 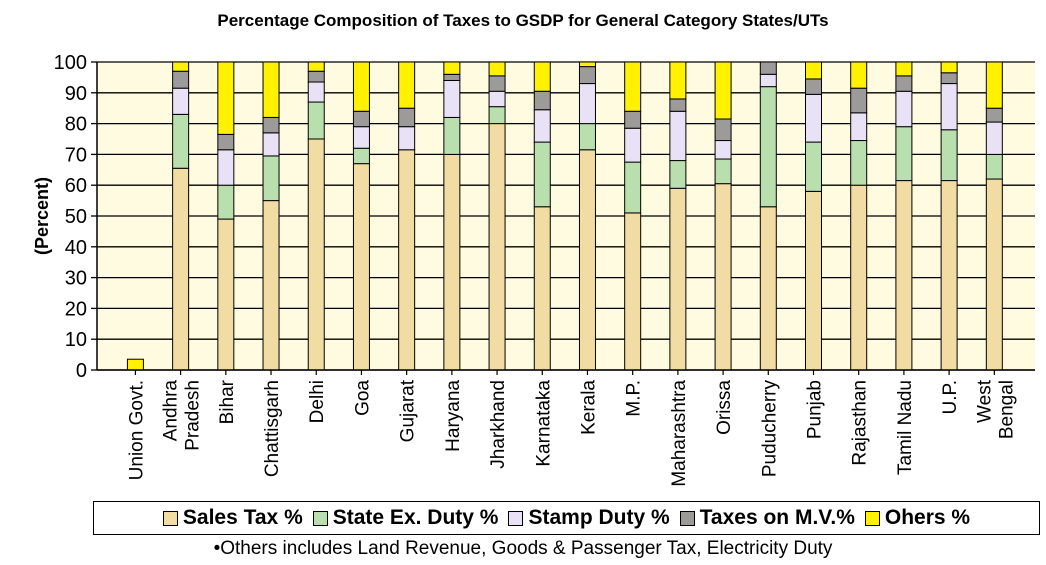 I want to click on bar-gujarat-taxes-on-m-v, so click(x=407, y=117).